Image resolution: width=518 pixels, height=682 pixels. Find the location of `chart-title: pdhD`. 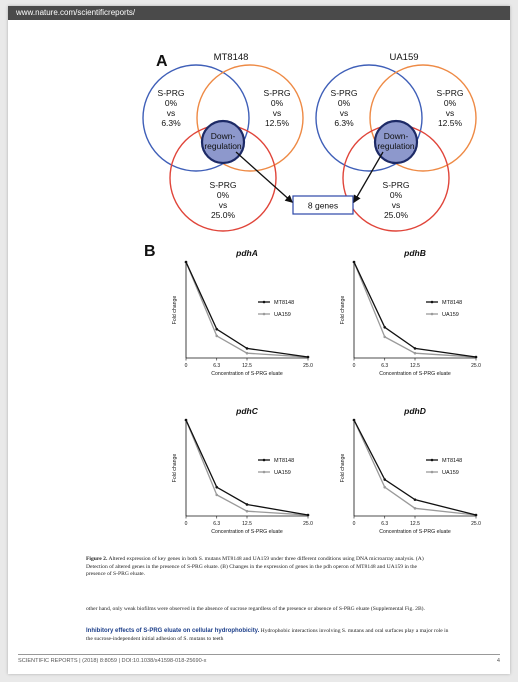

chart-title: pdhD is located at coordinates (414, 411).